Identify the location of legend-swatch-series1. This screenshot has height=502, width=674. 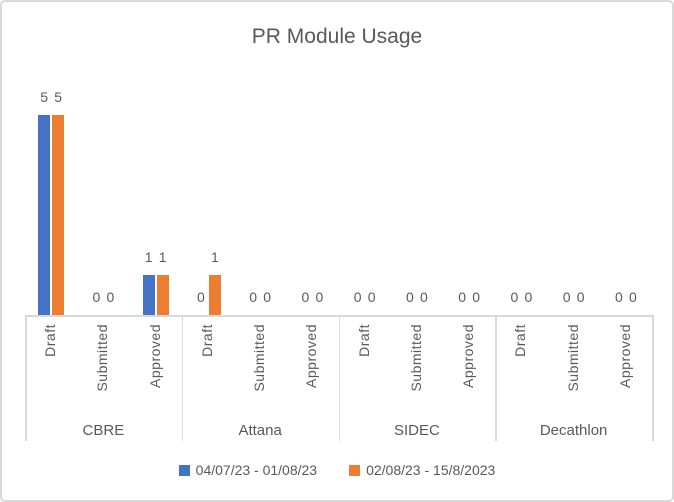
(184, 470).